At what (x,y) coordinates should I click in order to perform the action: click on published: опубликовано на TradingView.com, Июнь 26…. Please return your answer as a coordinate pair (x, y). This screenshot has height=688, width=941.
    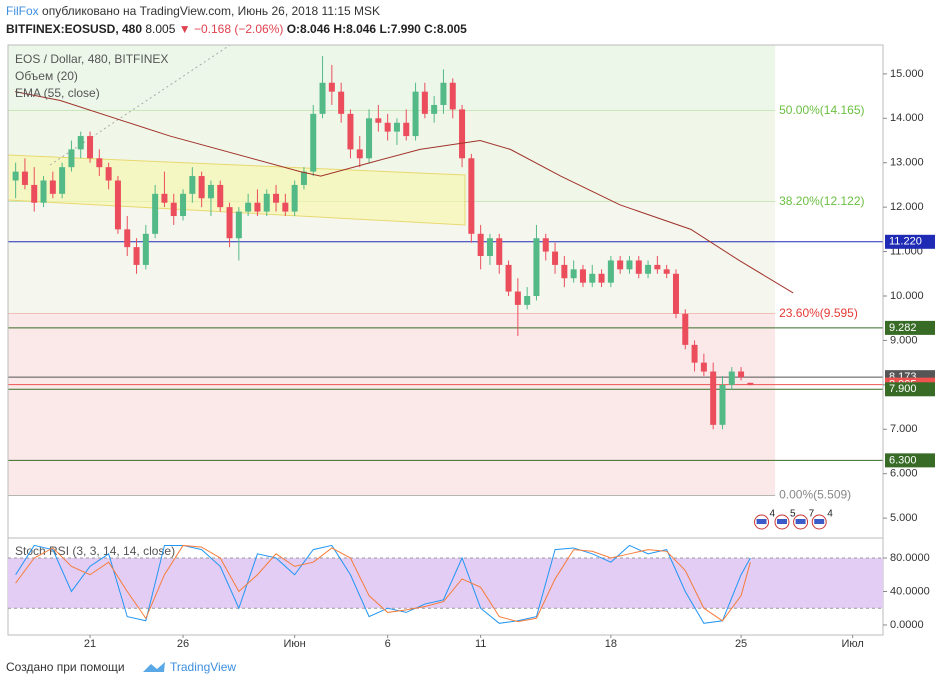
    Looking at the image, I should click on (211, 11).